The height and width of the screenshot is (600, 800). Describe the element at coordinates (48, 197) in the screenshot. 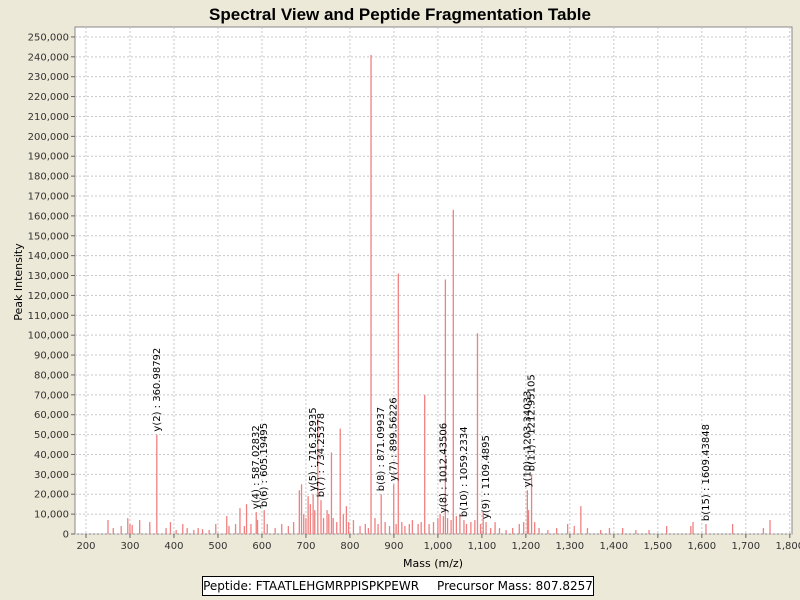

I see `y-tick-label: 170,000` at that location.